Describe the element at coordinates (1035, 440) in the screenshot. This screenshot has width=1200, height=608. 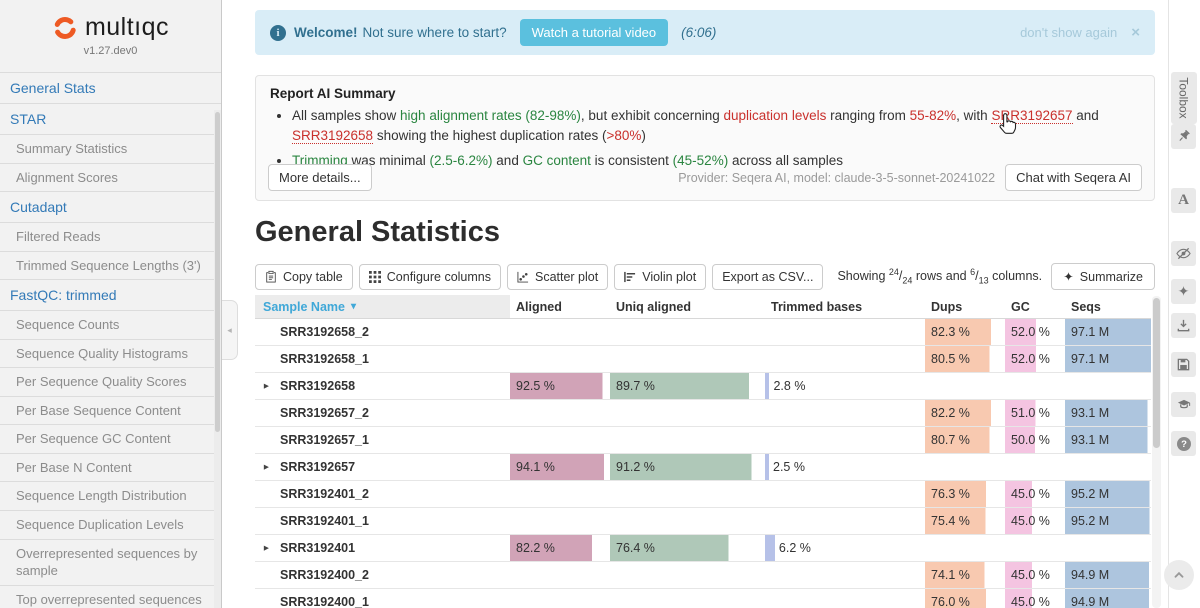
I see `gc-cell: 50.0 %` at that location.